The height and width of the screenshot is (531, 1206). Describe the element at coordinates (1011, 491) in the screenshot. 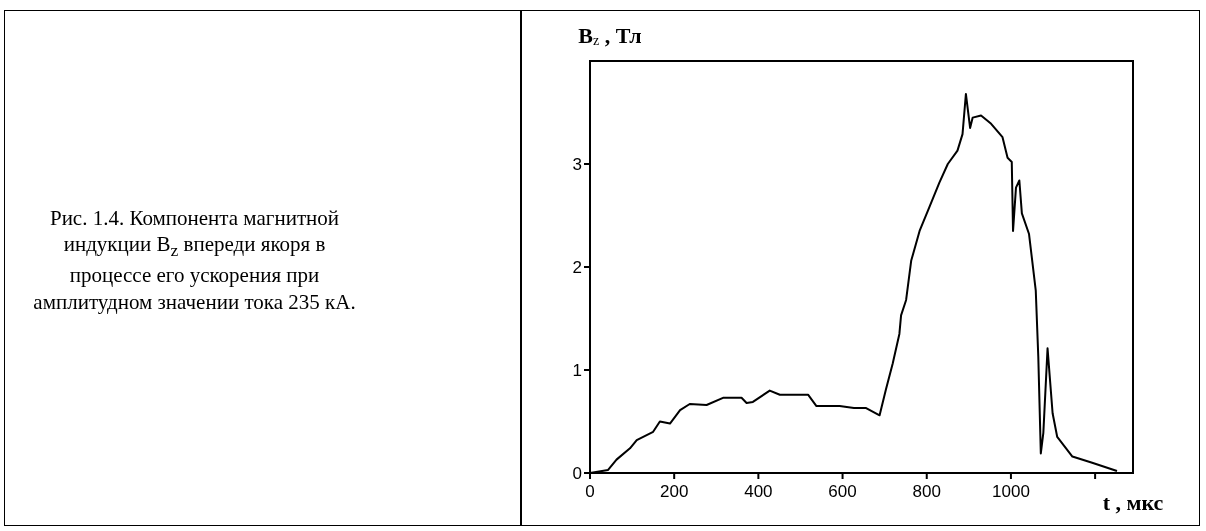

I see `x-tick-label: 1000` at that location.